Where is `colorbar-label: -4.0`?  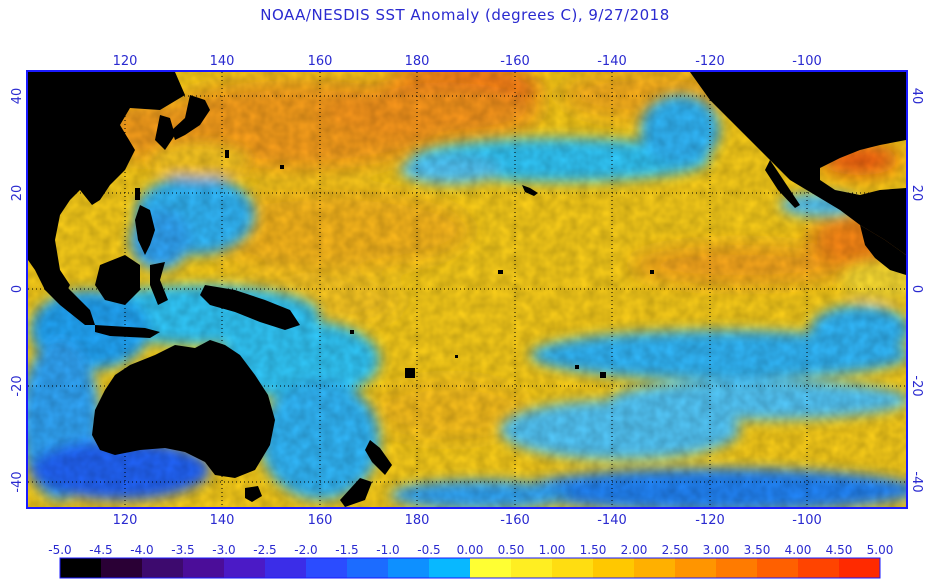
colorbar-label: -4.0 is located at coordinates (141, 550).